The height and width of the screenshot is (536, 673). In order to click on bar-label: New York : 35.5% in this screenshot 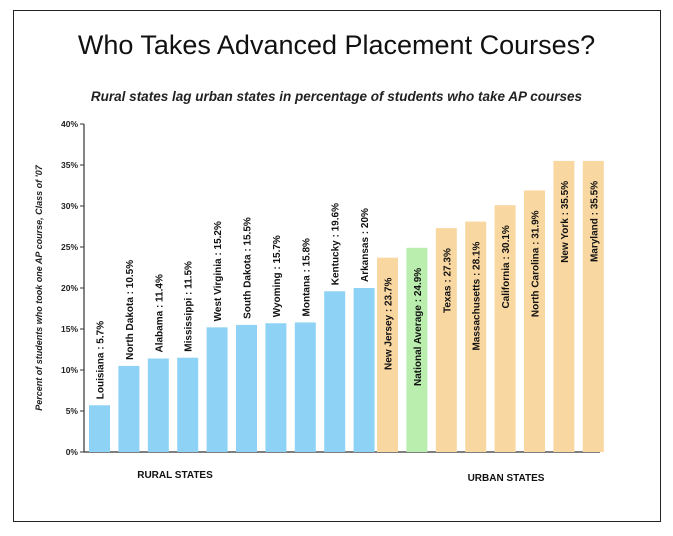, I will do `click(565, 222)`.